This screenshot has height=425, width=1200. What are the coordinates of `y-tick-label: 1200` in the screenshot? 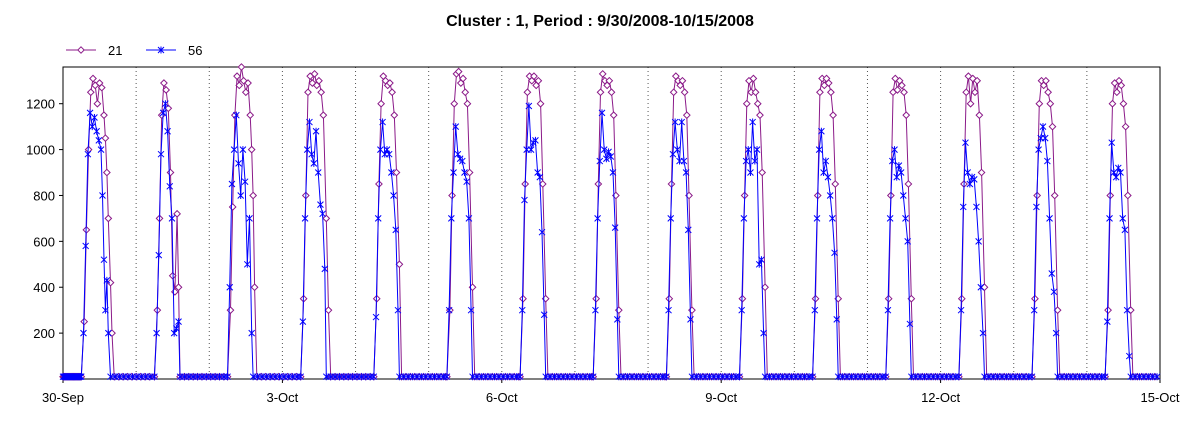 It's located at (40, 104).